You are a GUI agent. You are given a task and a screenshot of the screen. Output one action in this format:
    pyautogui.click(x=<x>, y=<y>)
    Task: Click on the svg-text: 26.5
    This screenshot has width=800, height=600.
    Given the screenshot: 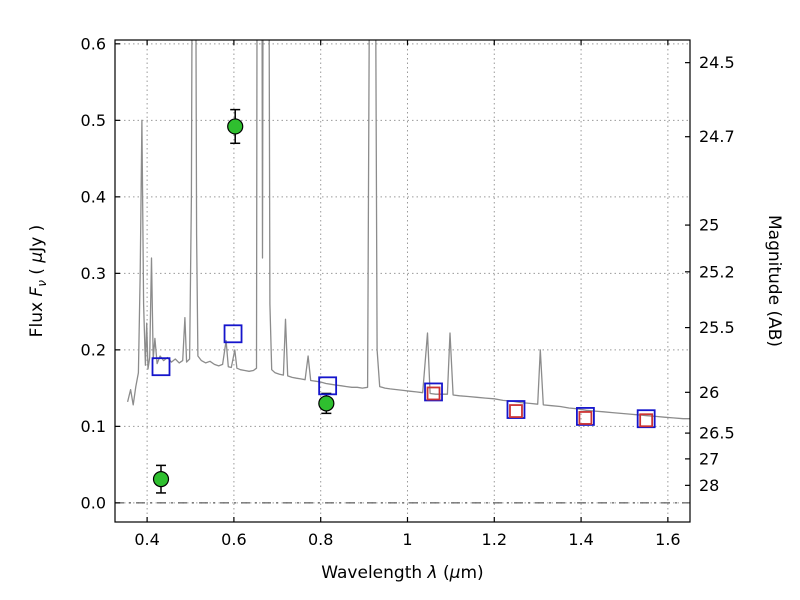 What is the action you would take?
    pyautogui.click(x=717, y=433)
    